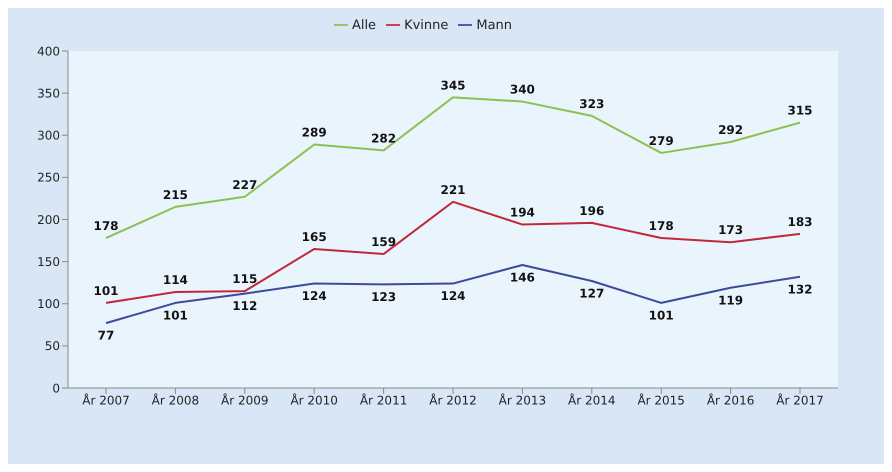 The image size is (892, 472). What do you see at coordinates (48, 177) in the screenshot?
I see `y-tick-label: 250` at bounding box center [48, 177].